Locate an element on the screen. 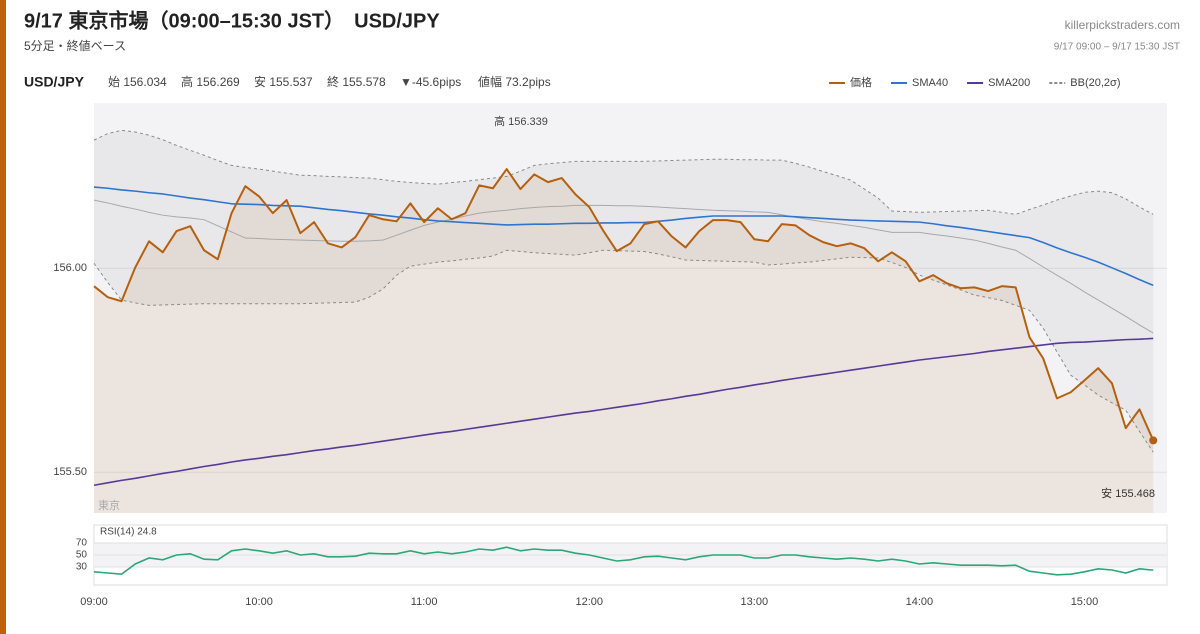 This screenshot has height=634, width=1200. annotation: 安 155.468 is located at coordinates (1128, 493).